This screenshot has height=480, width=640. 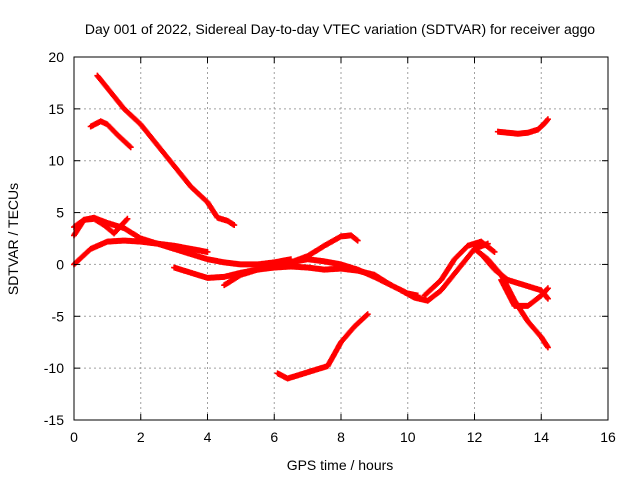 What do you see at coordinates (341, 437) in the screenshot?
I see `x-tick-label: 8` at bounding box center [341, 437].